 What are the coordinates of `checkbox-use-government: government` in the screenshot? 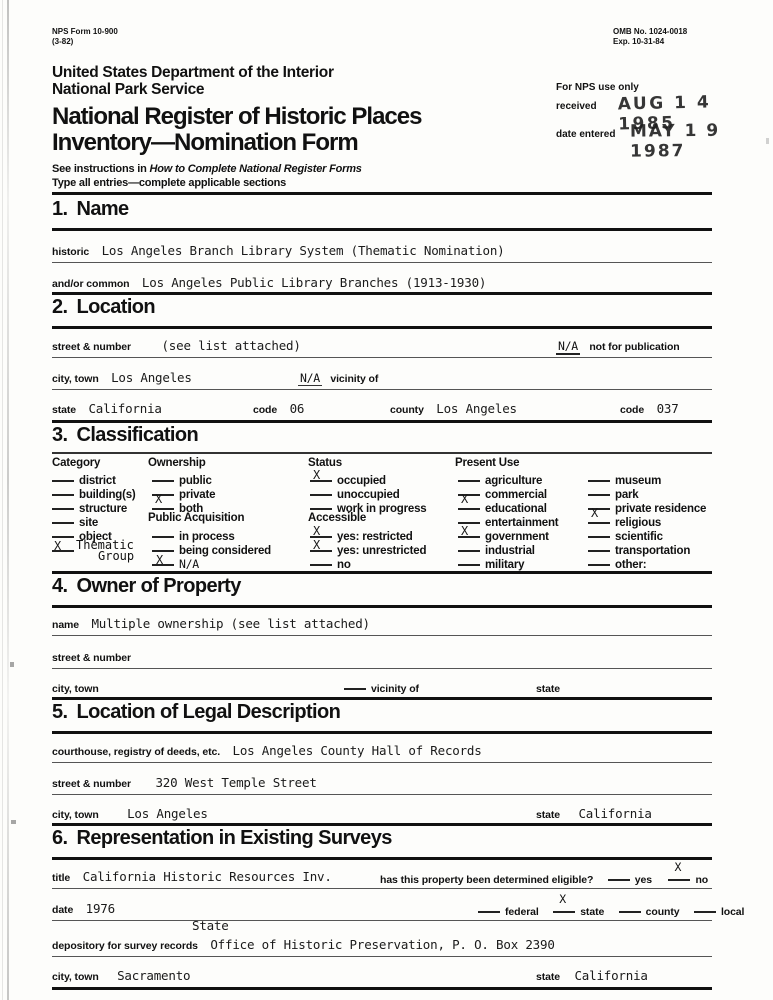 It's located at (503, 536).